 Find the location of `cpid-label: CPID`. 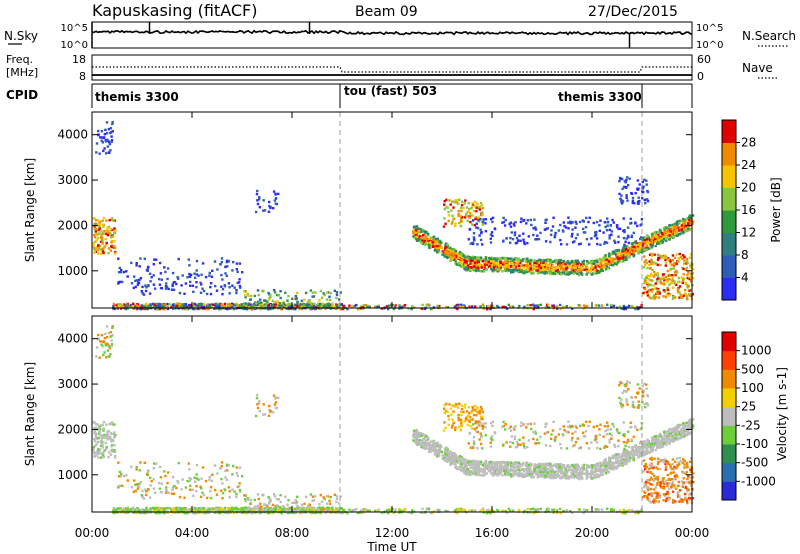

cpid-label: CPID is located at coordinates (22, 95).